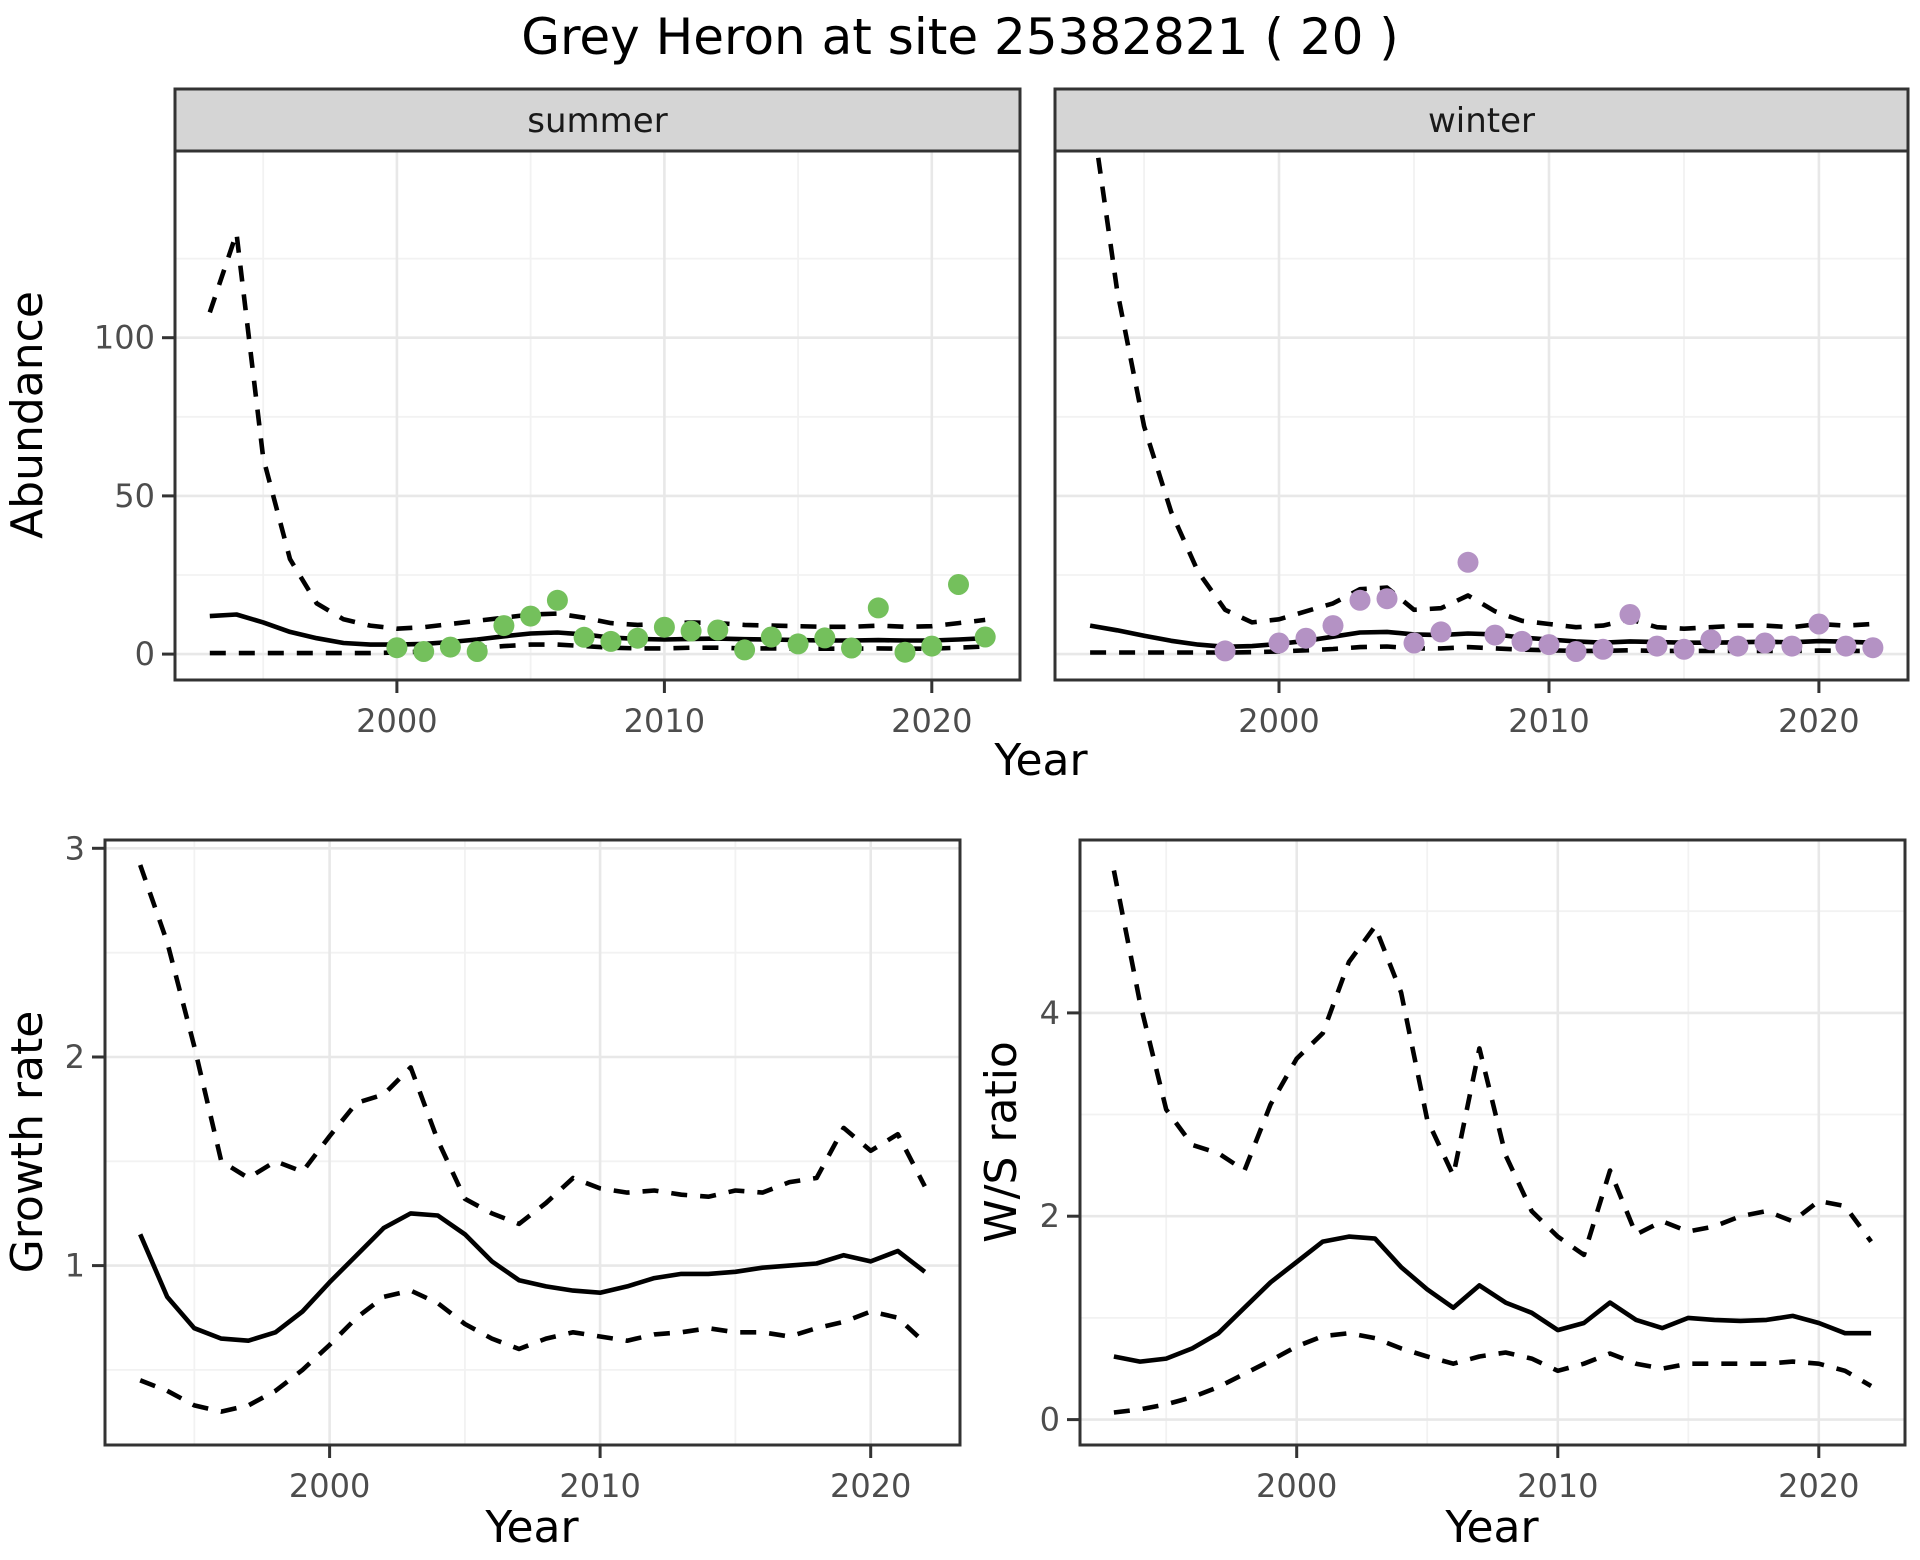 The width and height of the screenshot is (1920, 1560). Describe the element at coordinates (597, 415) in the screenshot. I see `panel-background` at that location.